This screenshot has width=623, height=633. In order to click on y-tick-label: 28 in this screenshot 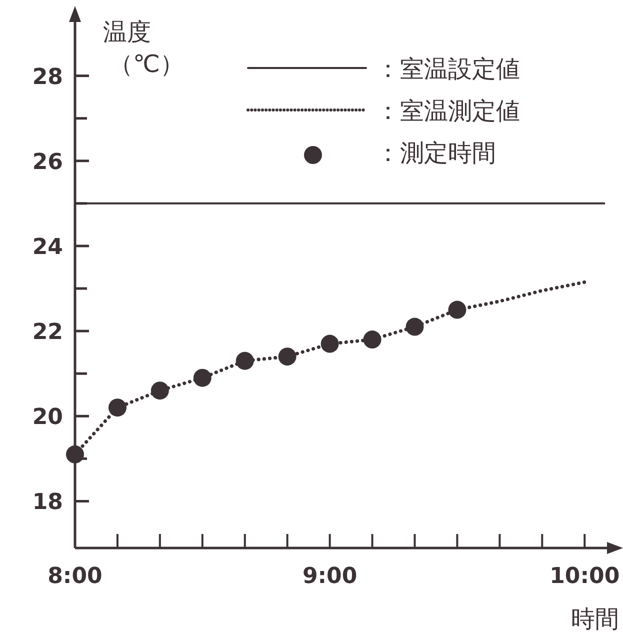, I will do `click(47, 77)`.